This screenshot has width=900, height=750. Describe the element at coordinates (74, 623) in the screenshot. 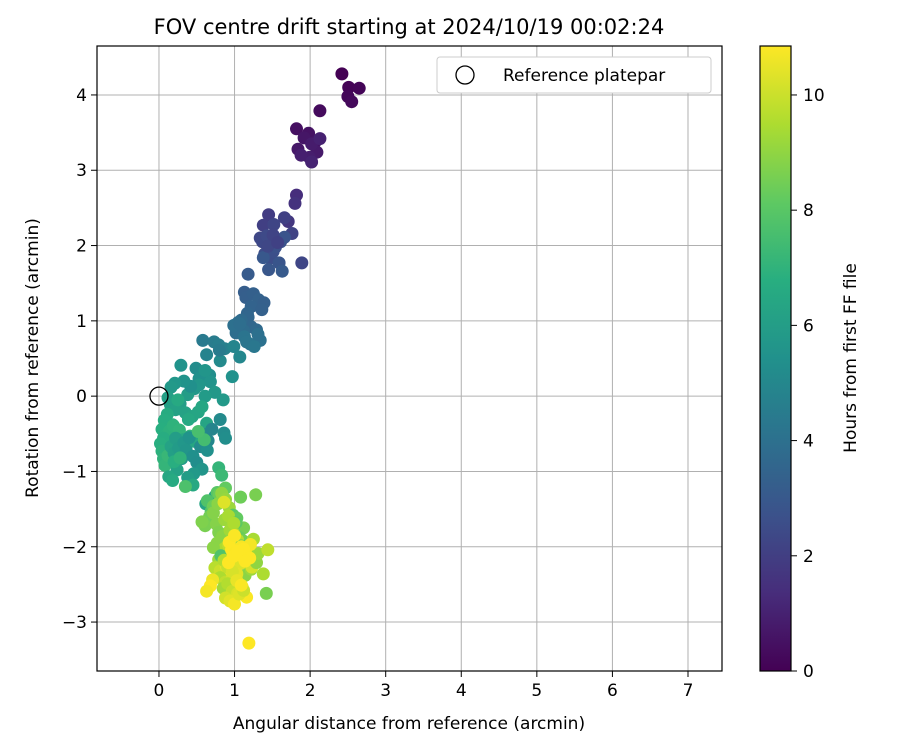

I see `y-tick-label: −3` at that location.